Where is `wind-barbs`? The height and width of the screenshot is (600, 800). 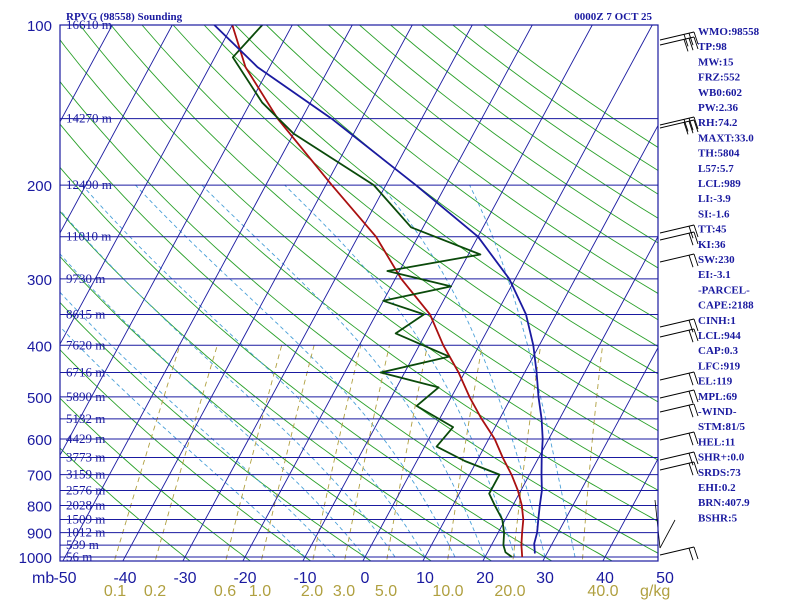 wind-barbs is located at coordinates (676, 296).